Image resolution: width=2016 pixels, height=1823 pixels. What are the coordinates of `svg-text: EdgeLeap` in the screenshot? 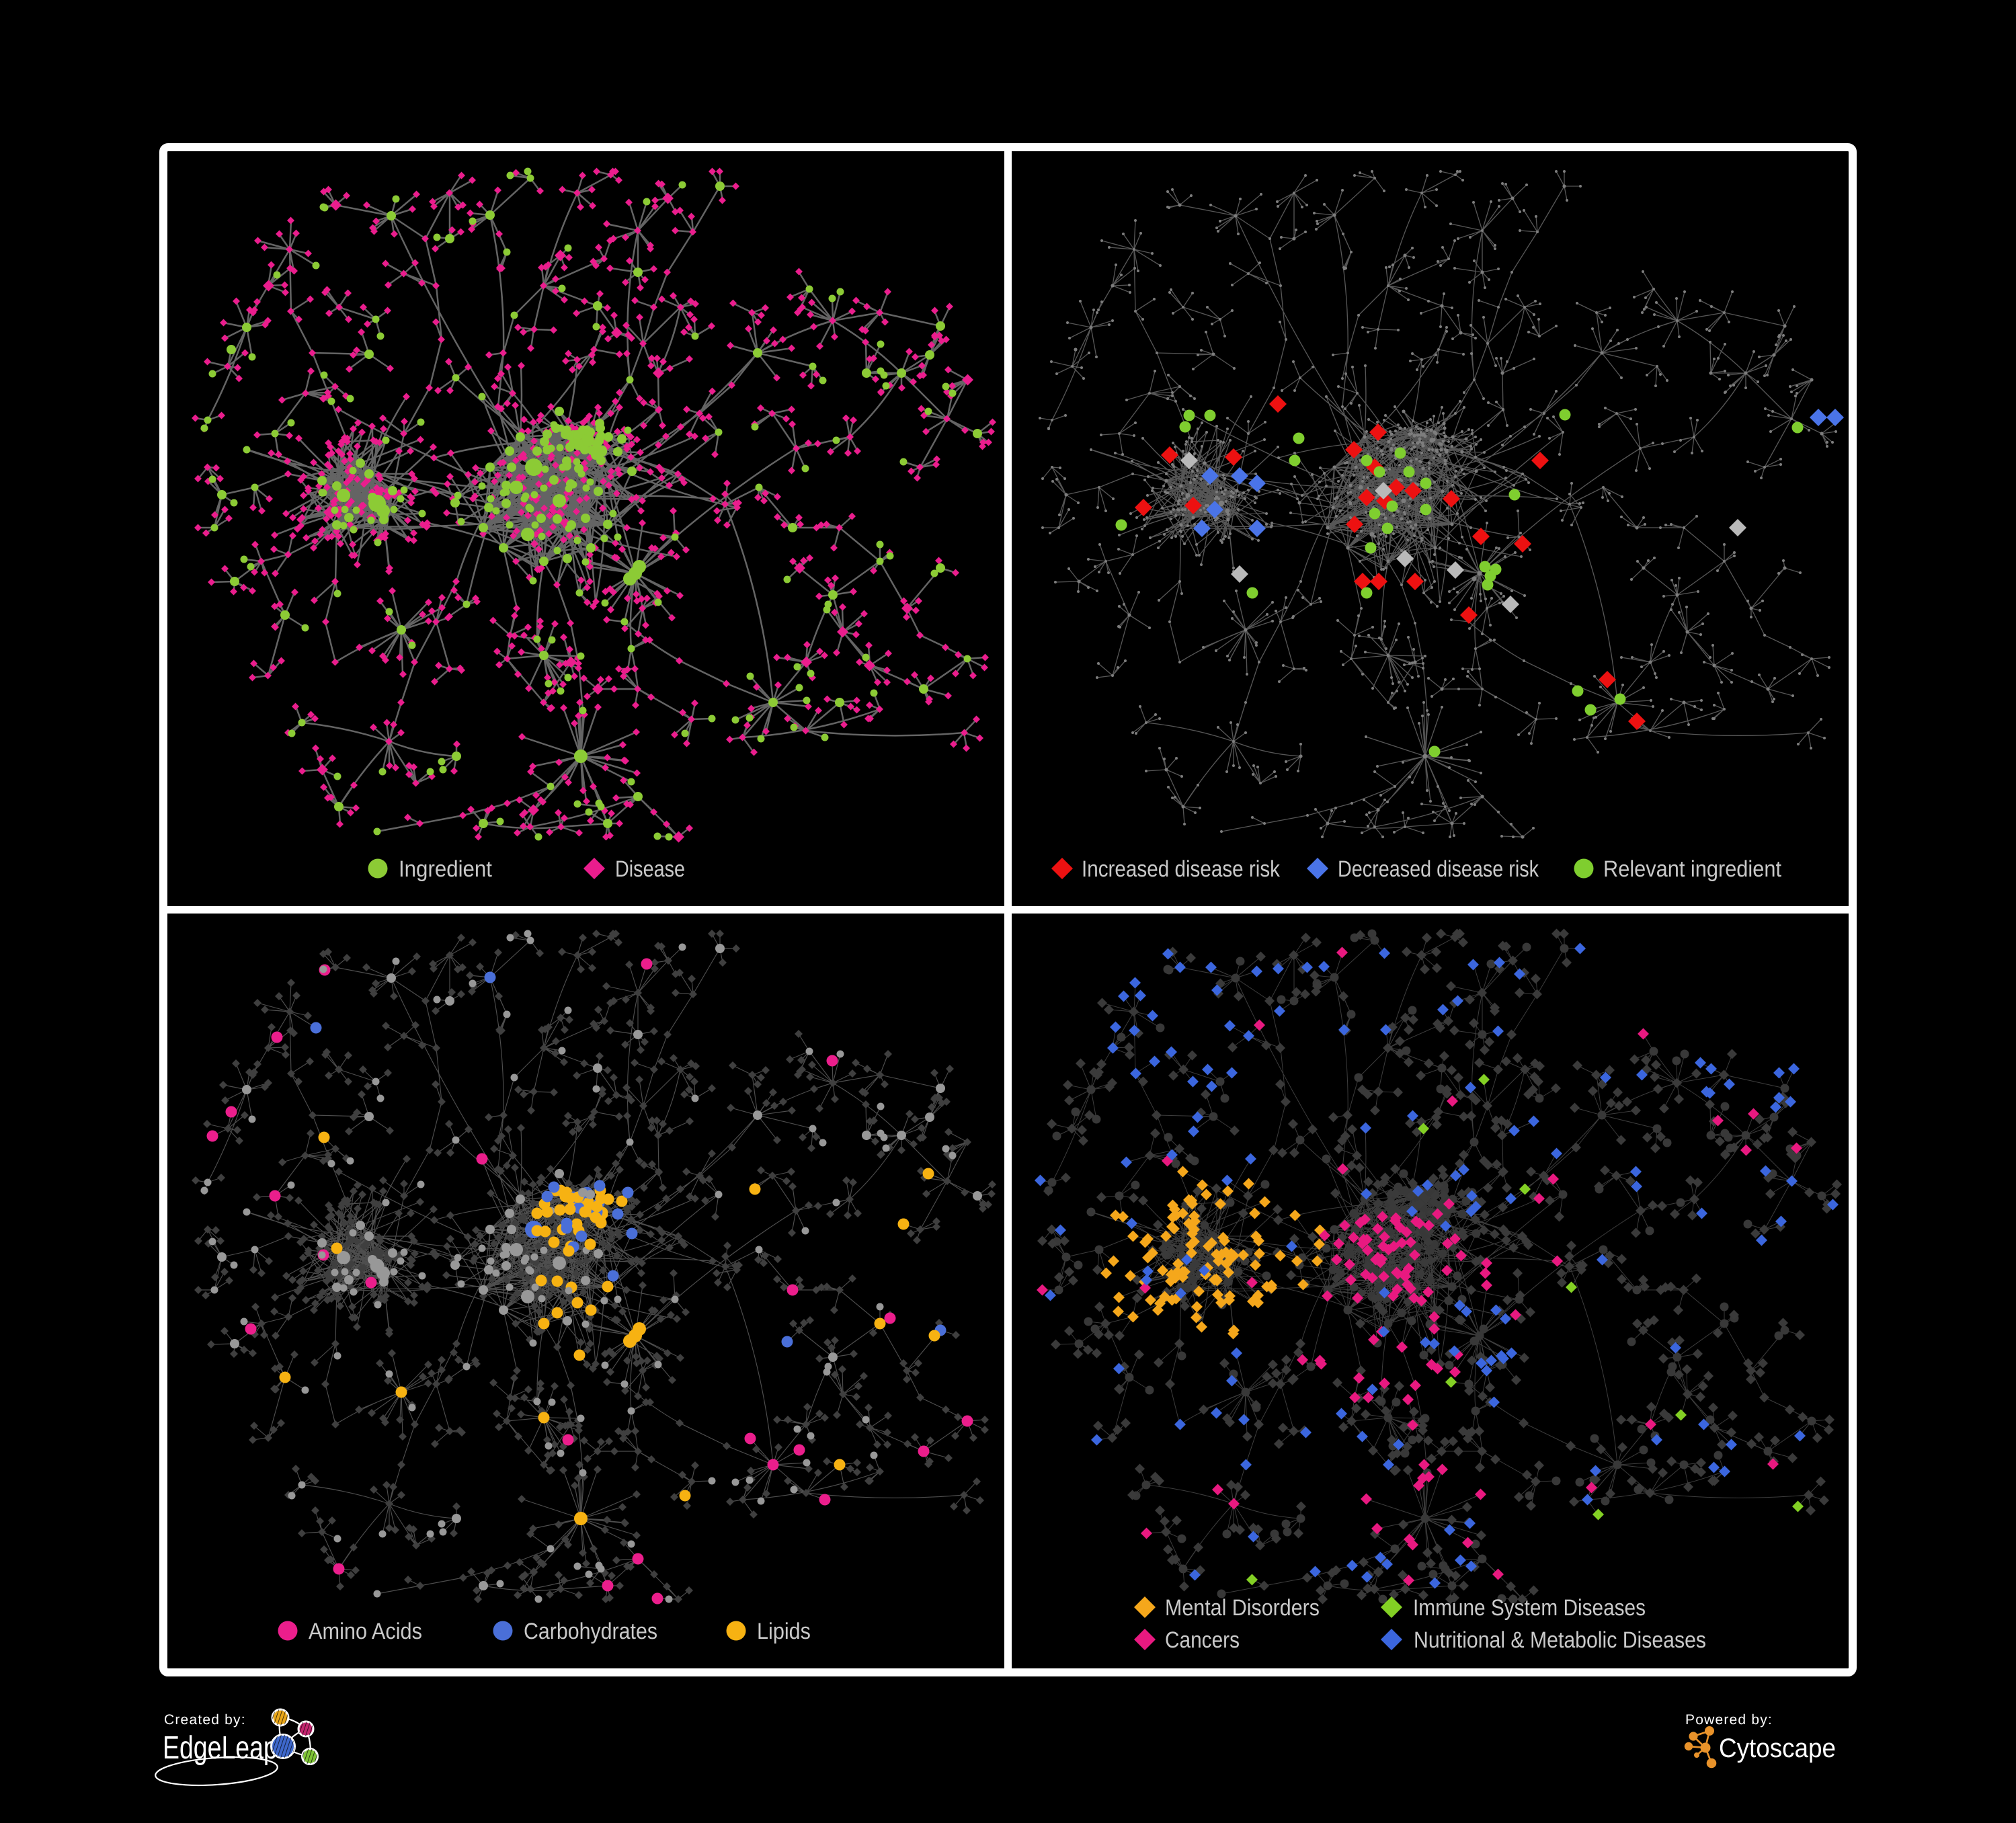 It's located at (220, 1748).